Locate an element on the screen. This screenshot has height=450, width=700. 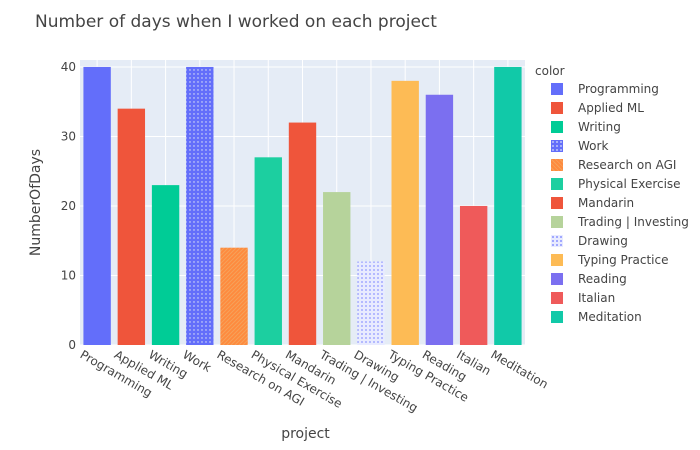
legend-item: Typing Practice is located at coordinates (615, 260).